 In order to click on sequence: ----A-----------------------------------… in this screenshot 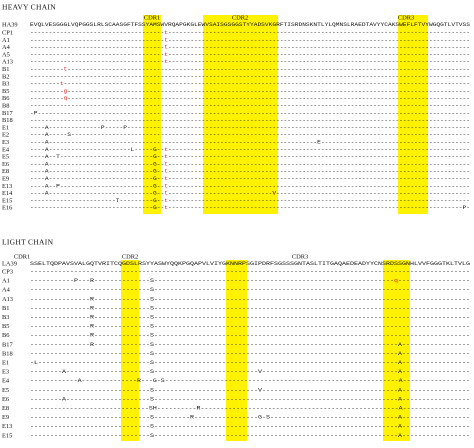, I will do `click(250, 142)`.